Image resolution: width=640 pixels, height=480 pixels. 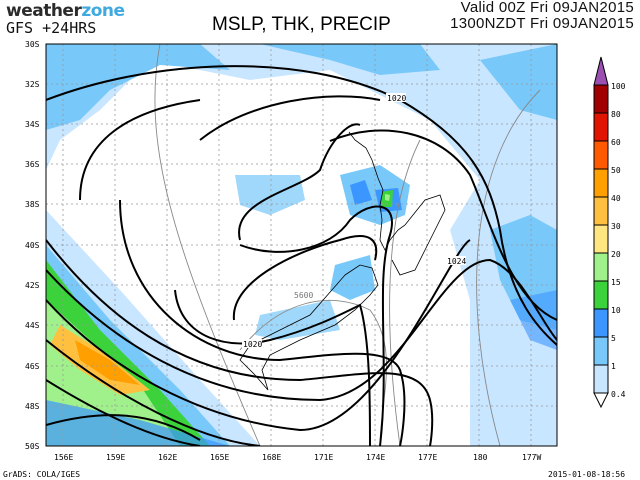 I want to click on lon-label: 180, so click(x=480, y=457).